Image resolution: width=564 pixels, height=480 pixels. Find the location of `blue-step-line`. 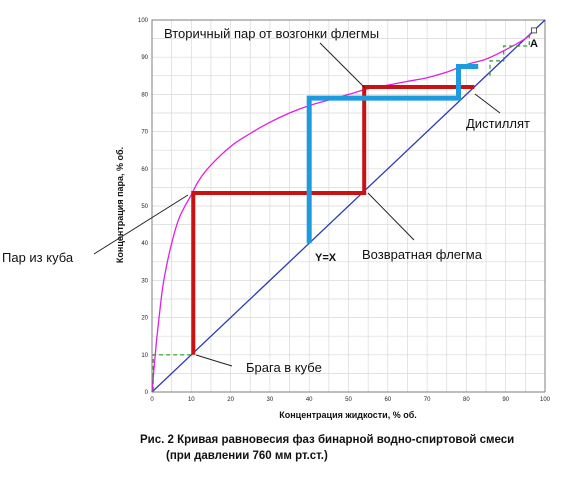

blue-step-line is located at coordinates (392, 154).